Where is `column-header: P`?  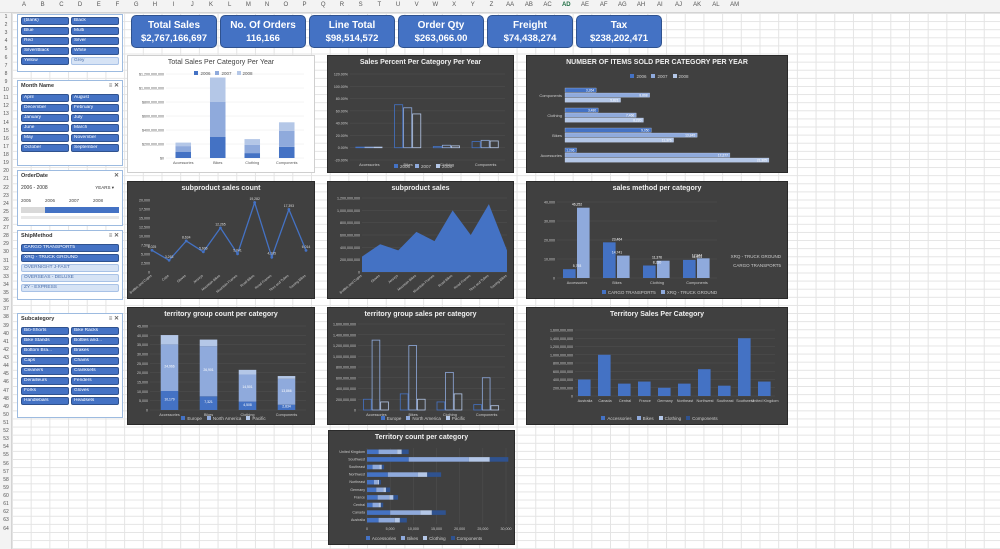 column-header: P is located at coordinates (304, 5).